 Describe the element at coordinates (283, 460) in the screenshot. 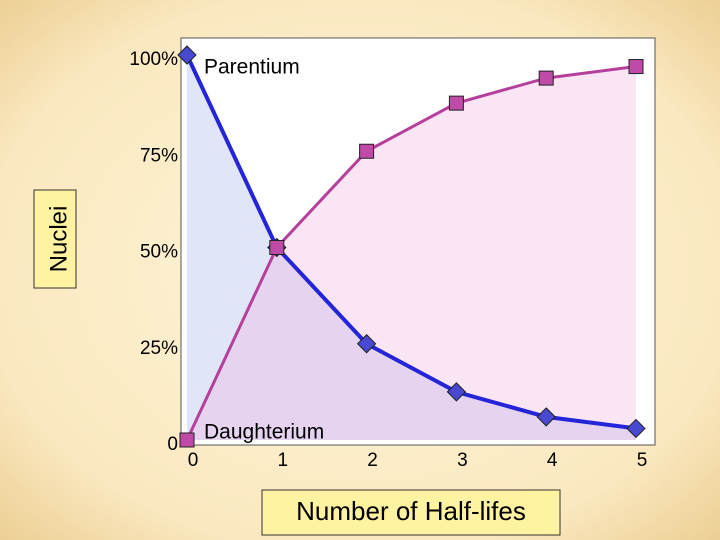

I see `x-tick-label: 1` at that location.